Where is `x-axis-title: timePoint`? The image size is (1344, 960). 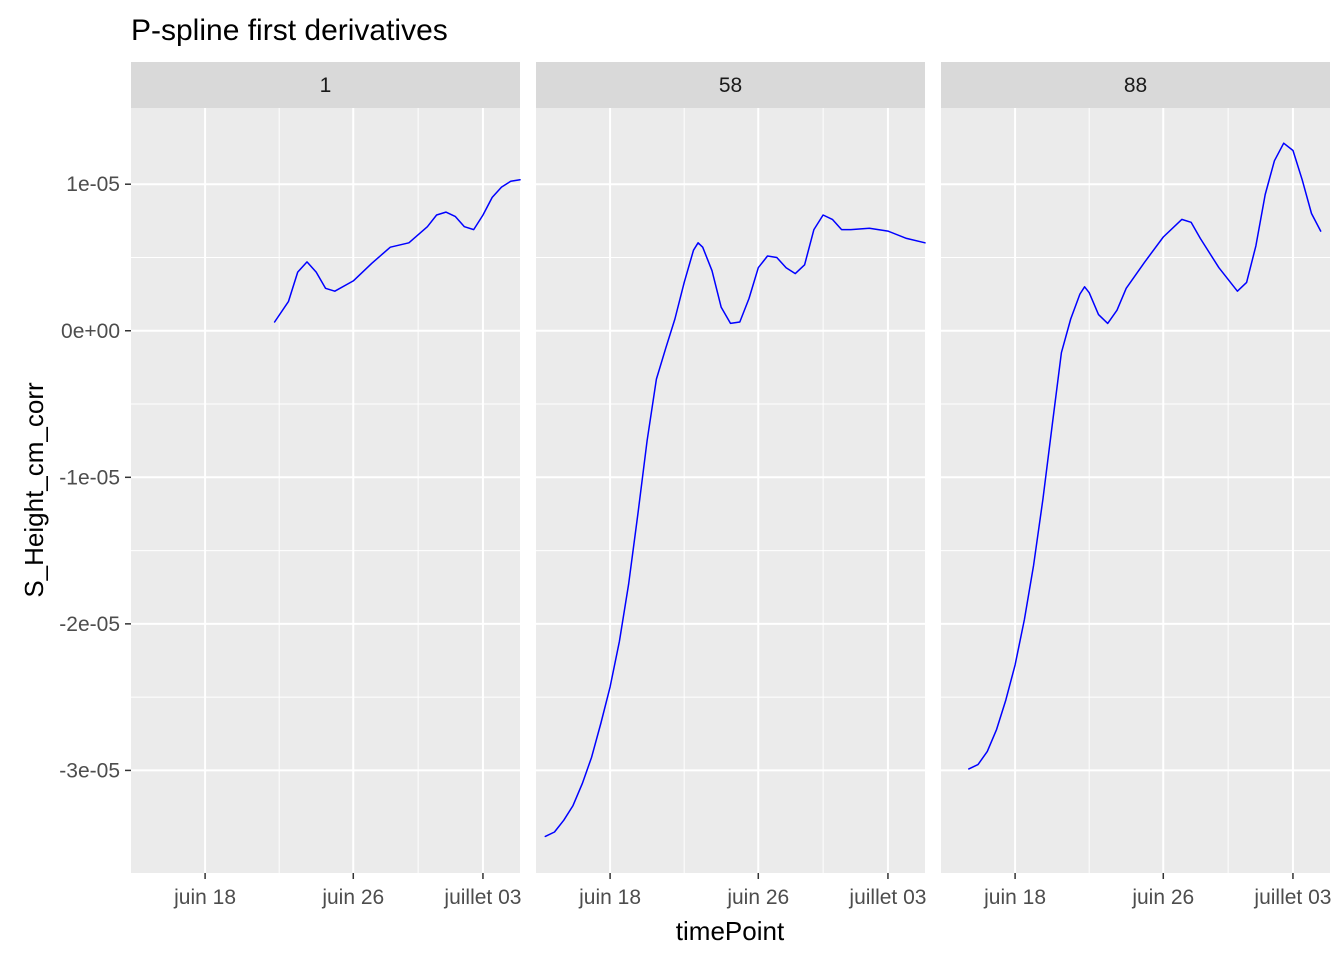 x-axis-title: timePoint is located at coordinates (730, 931).